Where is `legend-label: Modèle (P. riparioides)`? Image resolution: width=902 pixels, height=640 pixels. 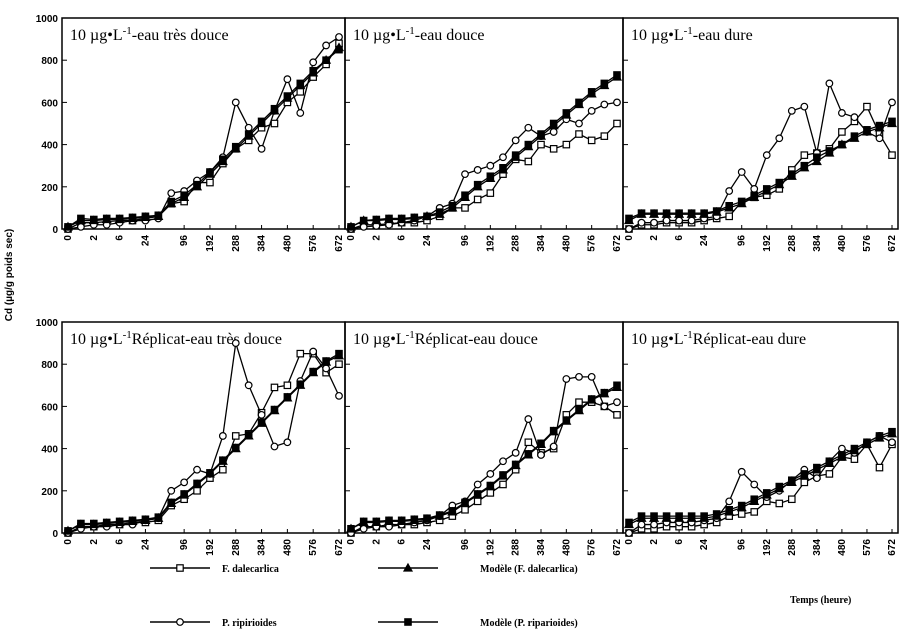 legend-label: Modèle (P. riparioides) is located at coordinates (529, 623).